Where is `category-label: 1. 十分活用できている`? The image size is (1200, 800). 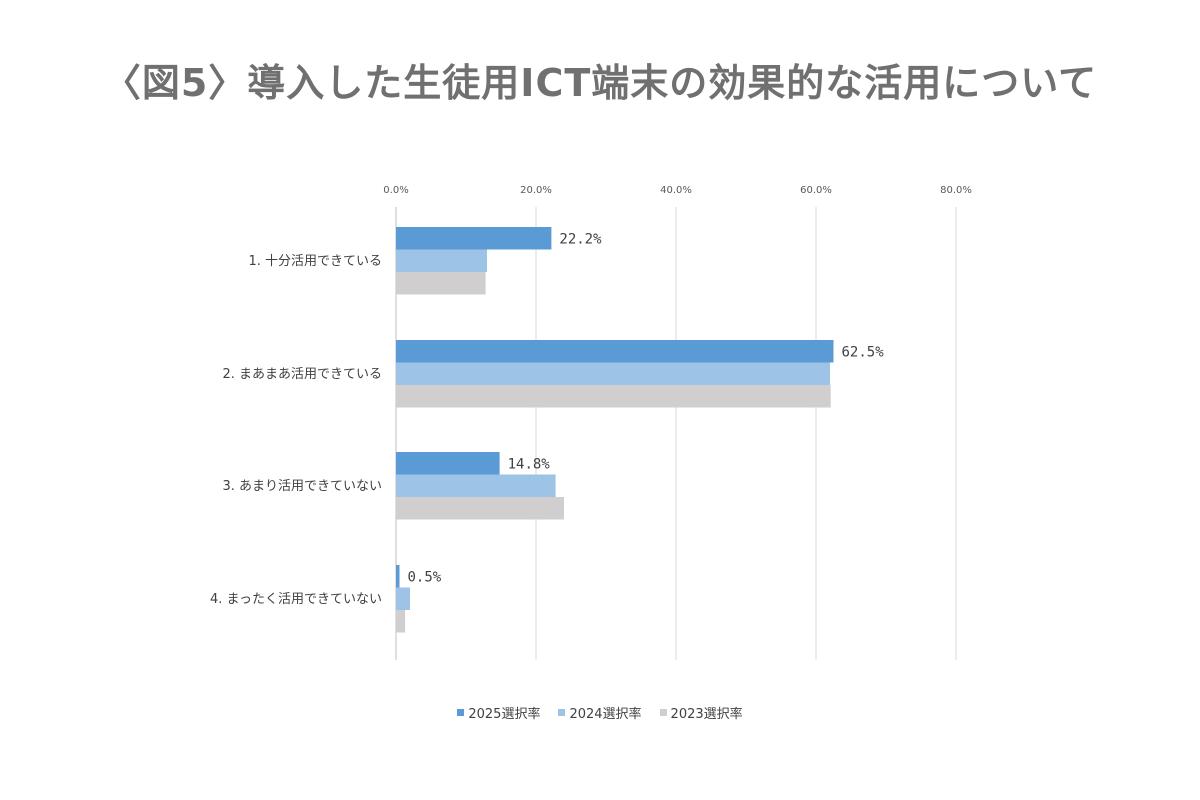
category-label: 1. 十分活用できている is located at coordinates (315, 261).